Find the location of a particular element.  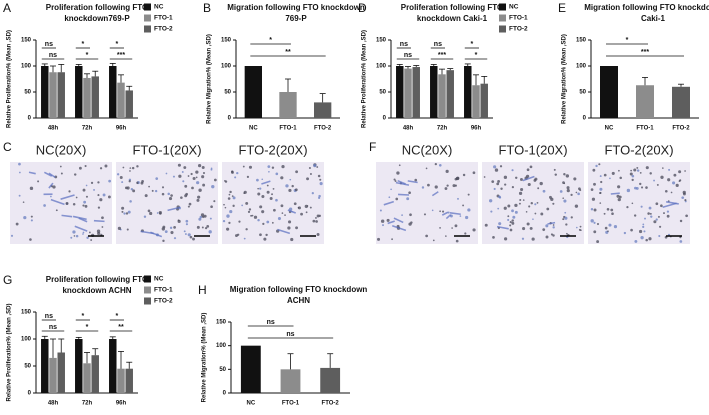

legend-label: NC is located at coordinates (159, 7).